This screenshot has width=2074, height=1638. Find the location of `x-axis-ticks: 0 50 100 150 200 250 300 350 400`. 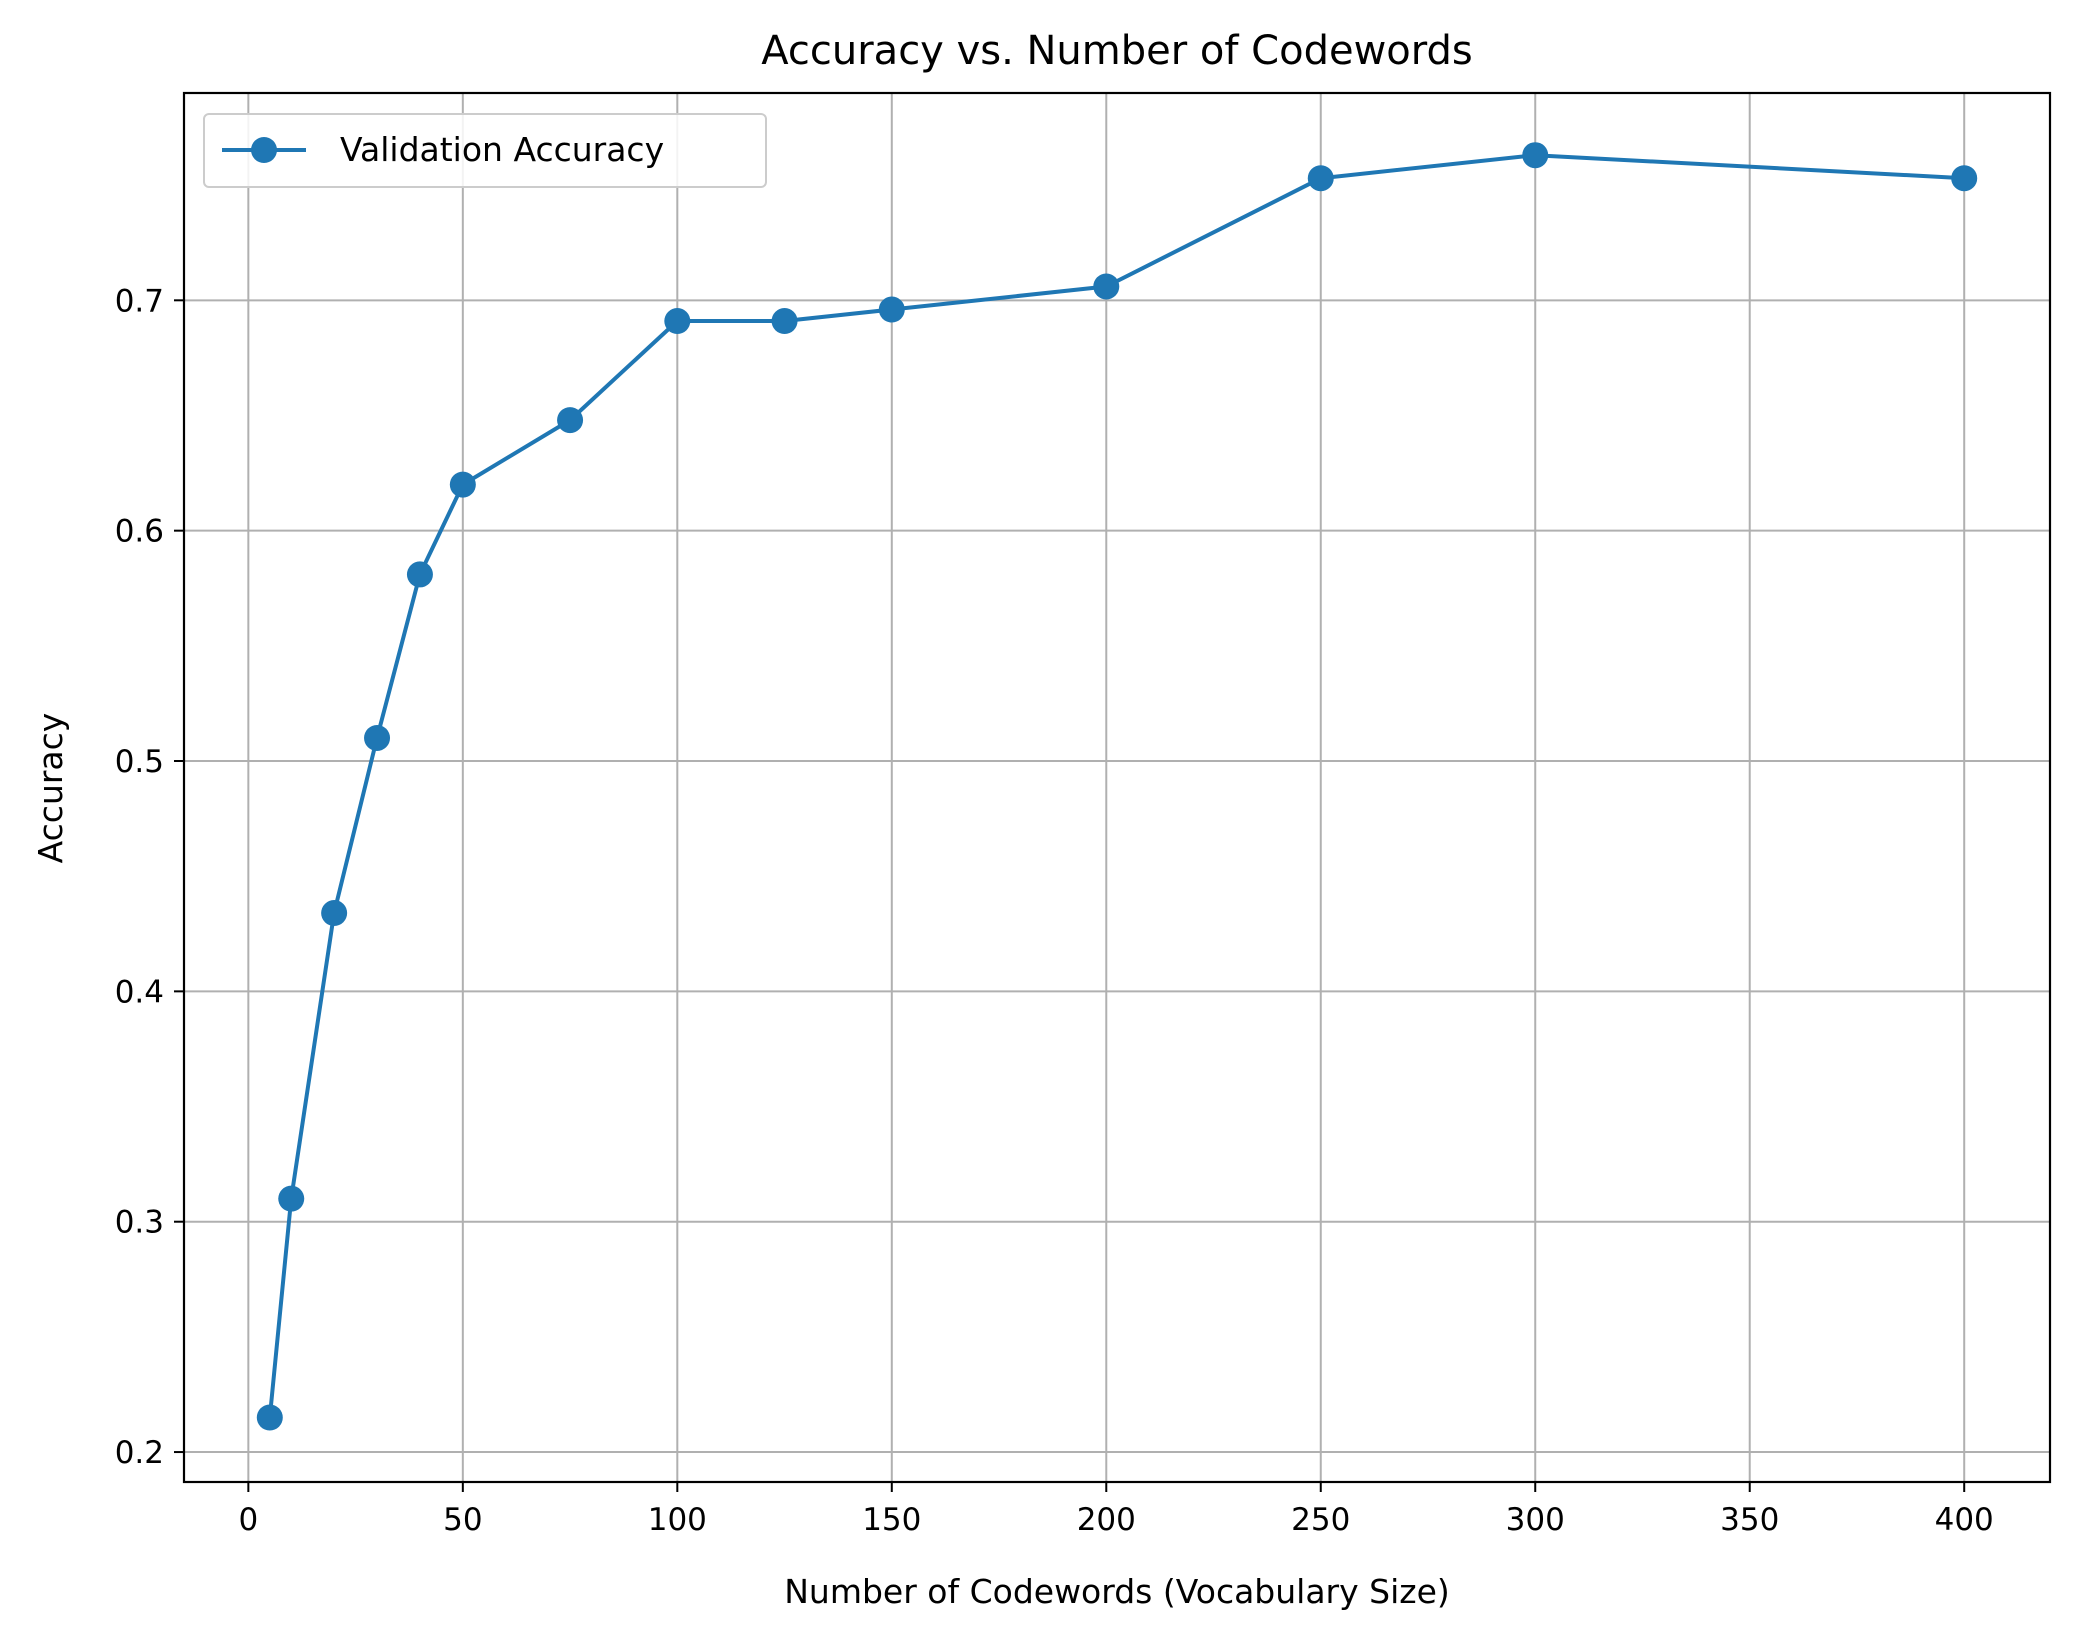

x-axis-ticks: 0 50 100 150 200 250 300 350 400 is located at coordinates (1116, 1510).